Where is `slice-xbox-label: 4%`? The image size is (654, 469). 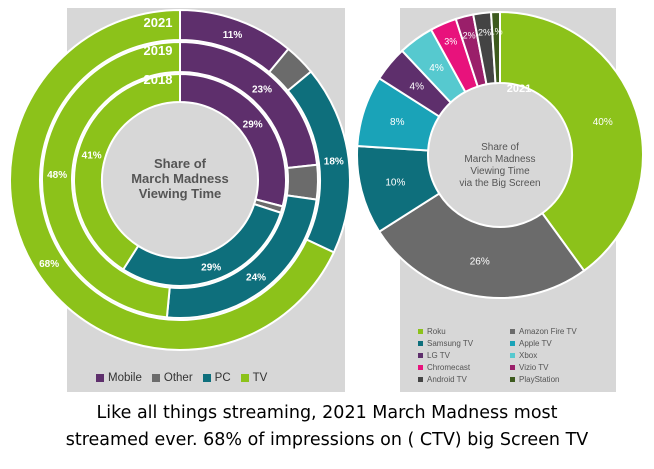 slice-xbox-label: 4% is located at coordinates (436, 68).